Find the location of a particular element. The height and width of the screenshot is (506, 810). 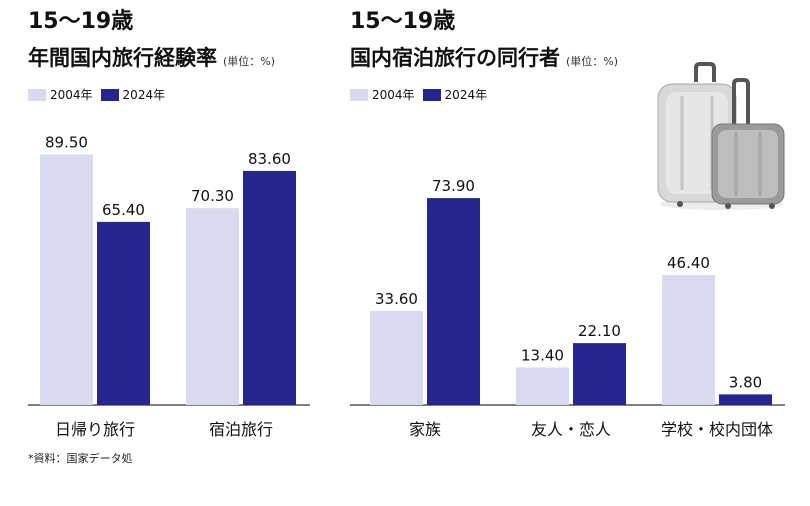

chart2-value-label-2-1: 3.80 is located at coordinates (745, 382).